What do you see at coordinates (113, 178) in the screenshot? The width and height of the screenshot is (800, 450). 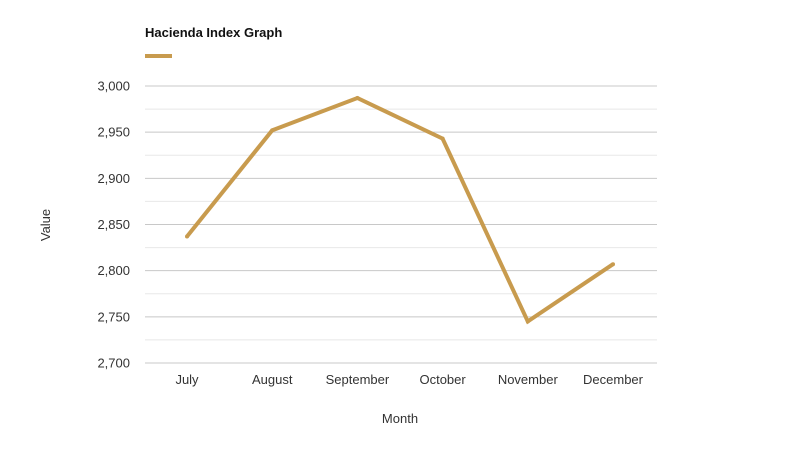 I see `y-tick-label: 2,900` at bounding box center [113, 178].